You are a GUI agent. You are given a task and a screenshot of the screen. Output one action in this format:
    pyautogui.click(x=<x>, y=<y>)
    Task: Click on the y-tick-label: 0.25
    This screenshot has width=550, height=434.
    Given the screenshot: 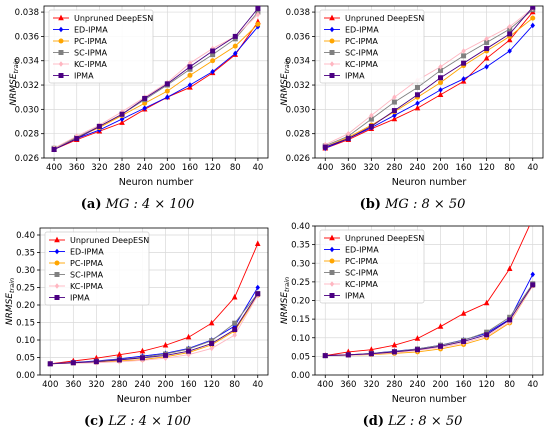 What is the action you would take?
    pyautogui.click(x=25, y=289)
    